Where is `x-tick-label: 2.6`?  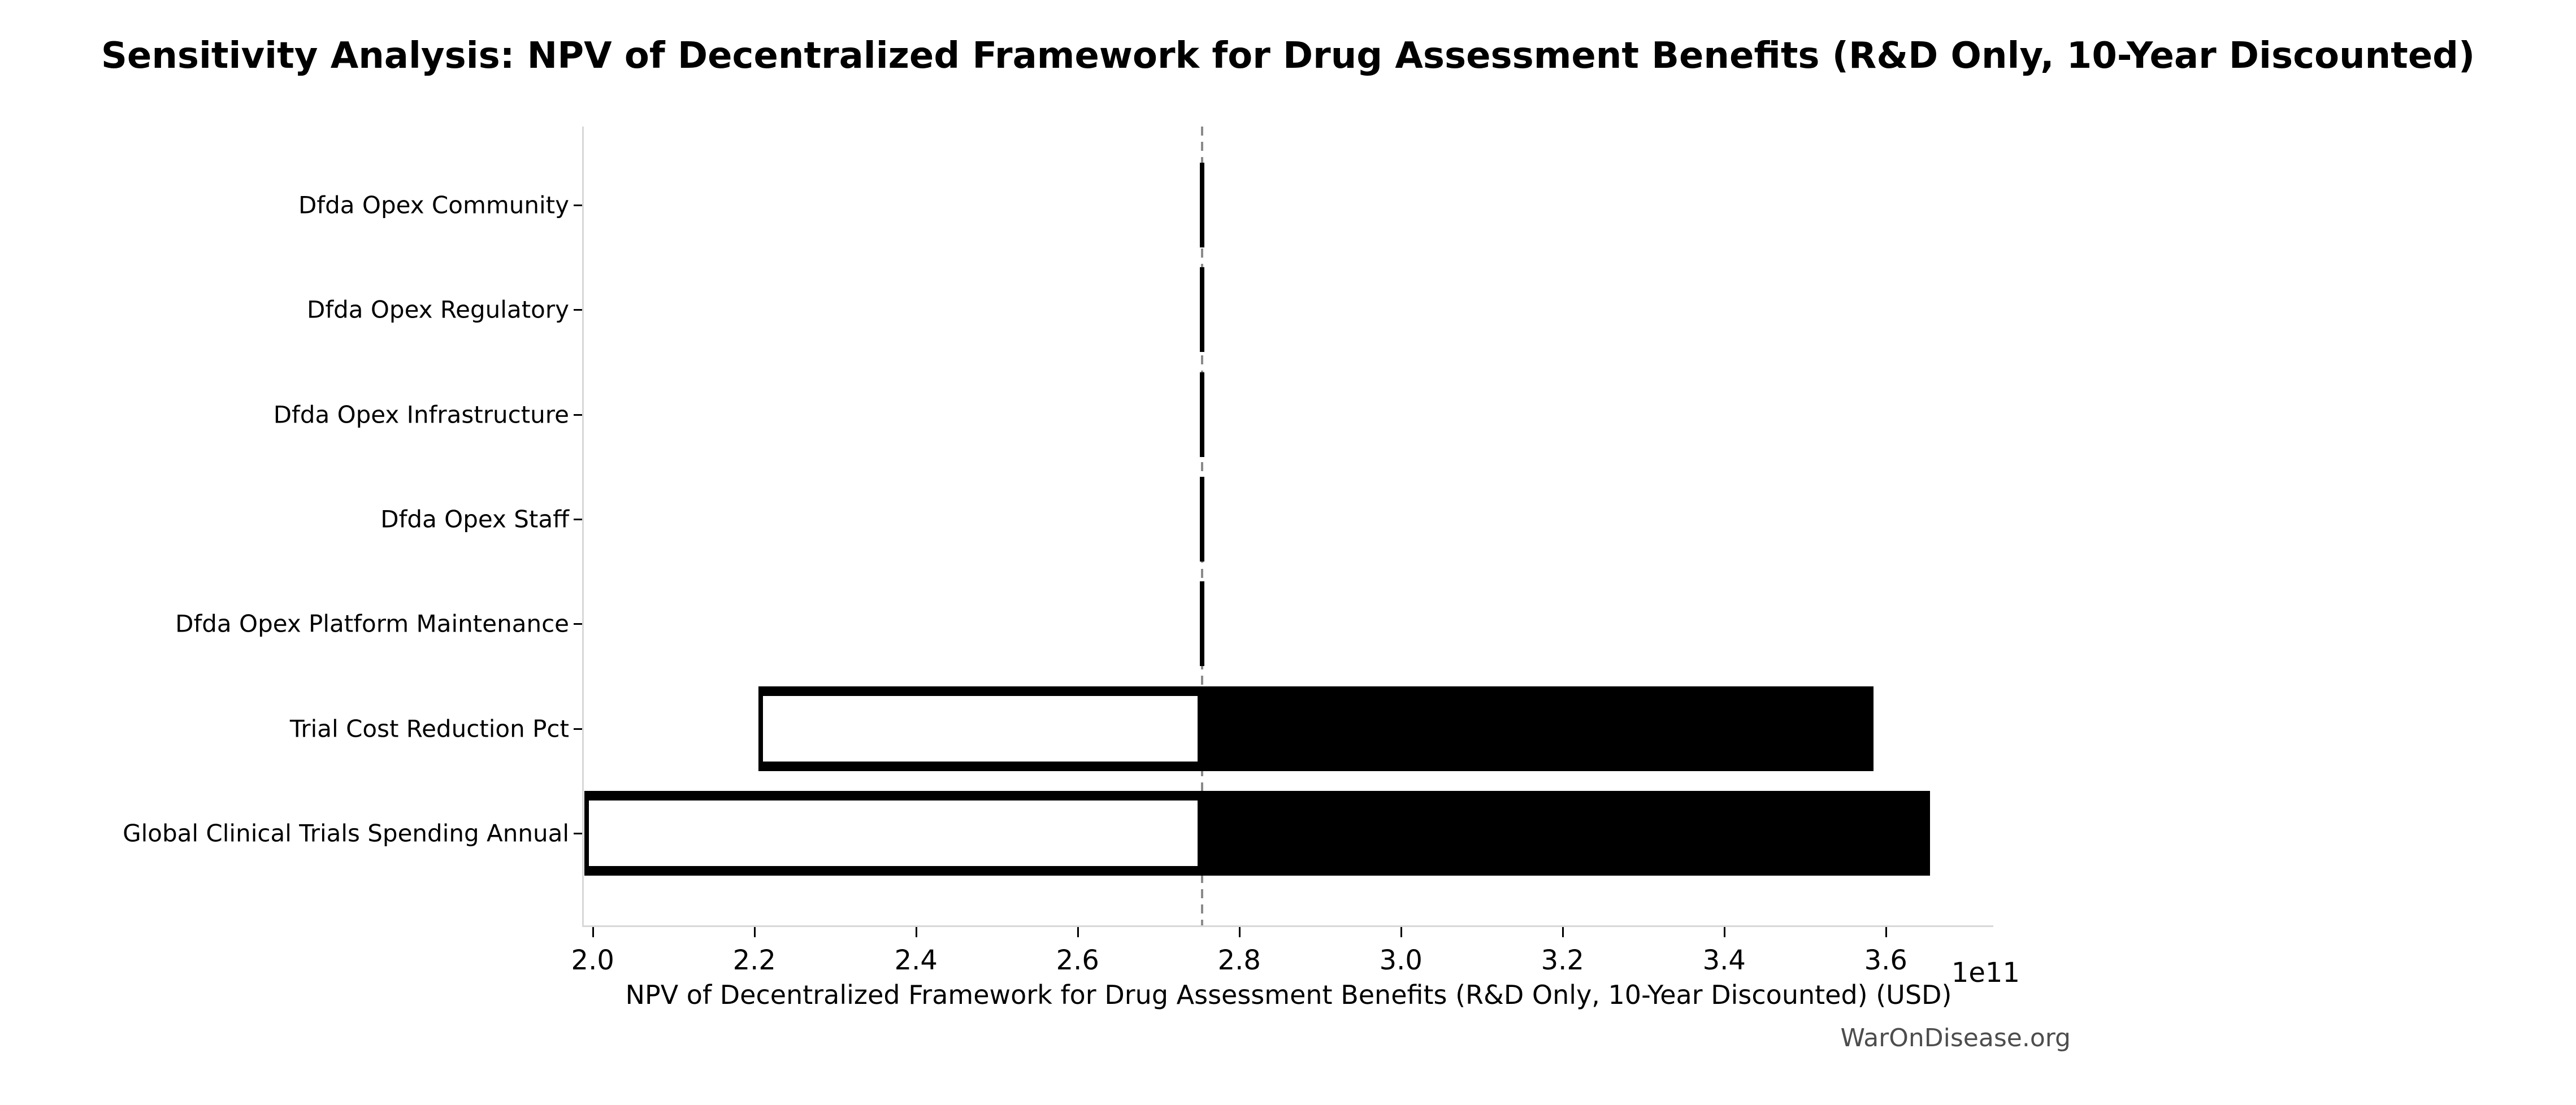 x-tick-label: 2.6 is located at coordinates (1077, 960).